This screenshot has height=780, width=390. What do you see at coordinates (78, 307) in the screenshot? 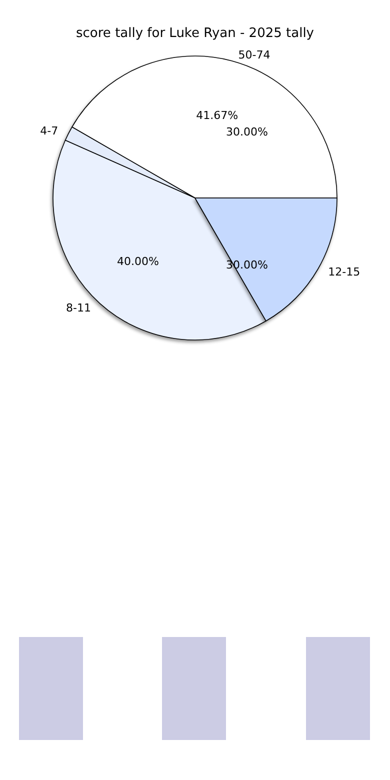
I see `slice-label: 8-11` at bounding box center [78, 307].